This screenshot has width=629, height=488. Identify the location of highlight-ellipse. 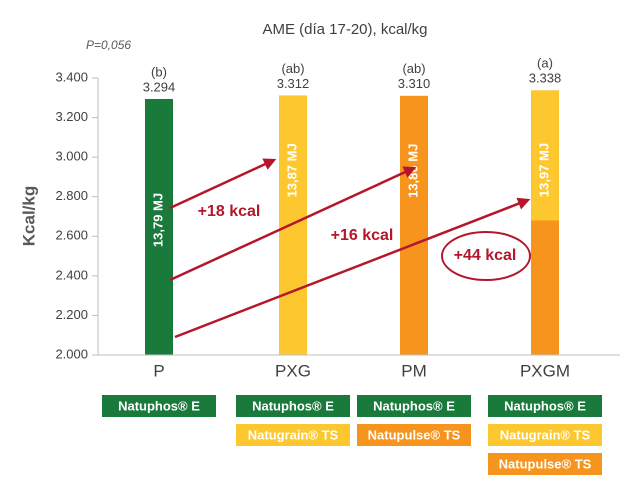
(486, 256).